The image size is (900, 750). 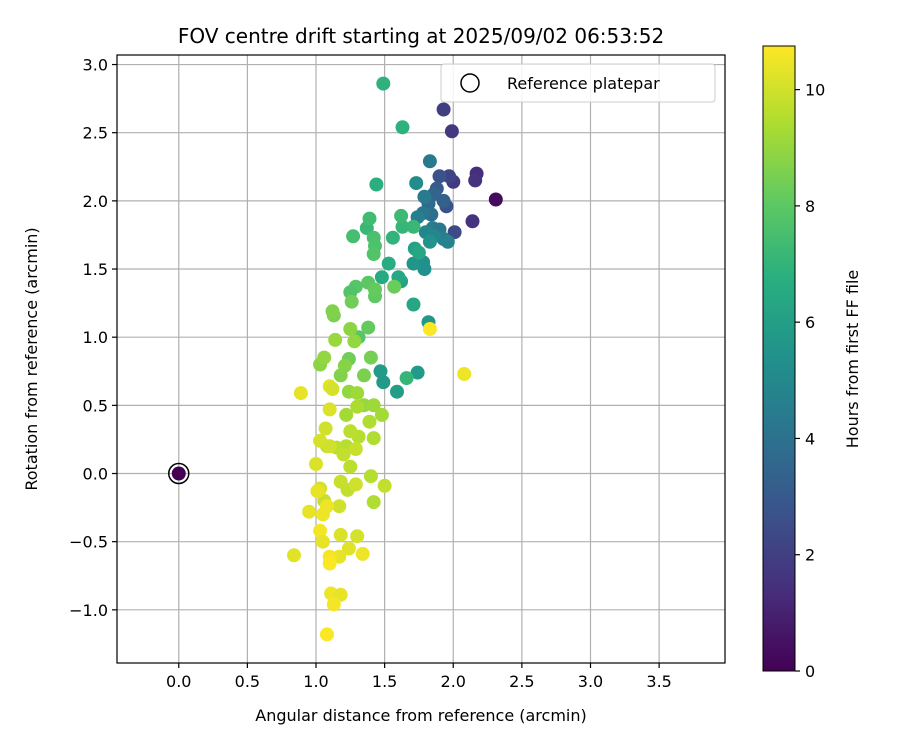 What do you see at coordinates (453, 681) in the screenshot?
I see `x-tick-label: 2.0` at bounding box center [453, 681].